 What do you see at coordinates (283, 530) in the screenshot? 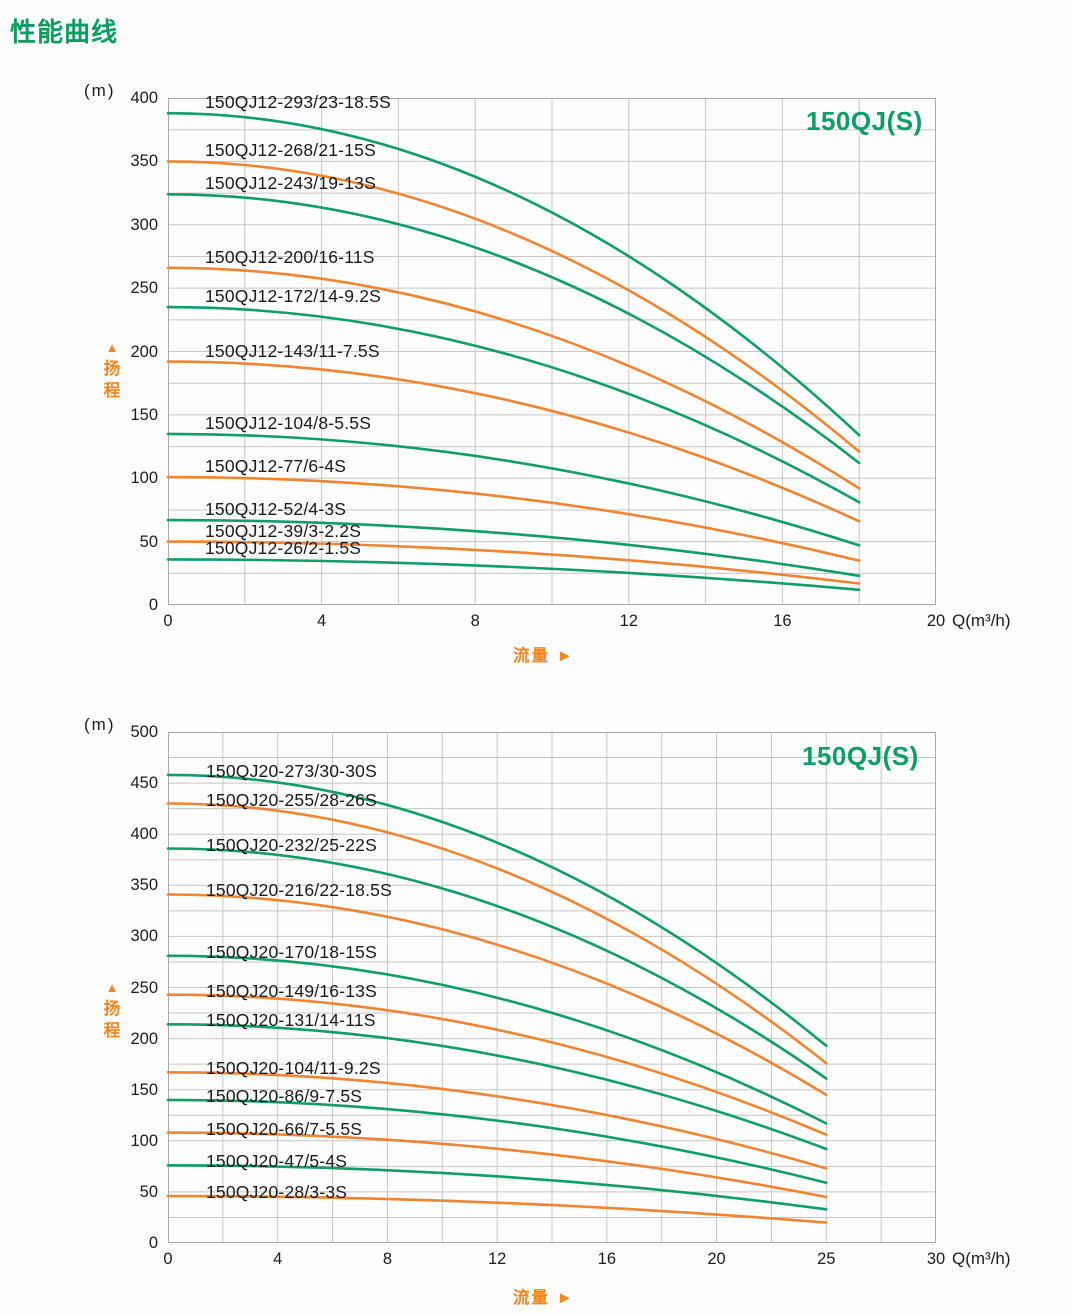
I see `curve-label-10: 150QJ12-39/3-2.2S` at bounding box center [283, 530].